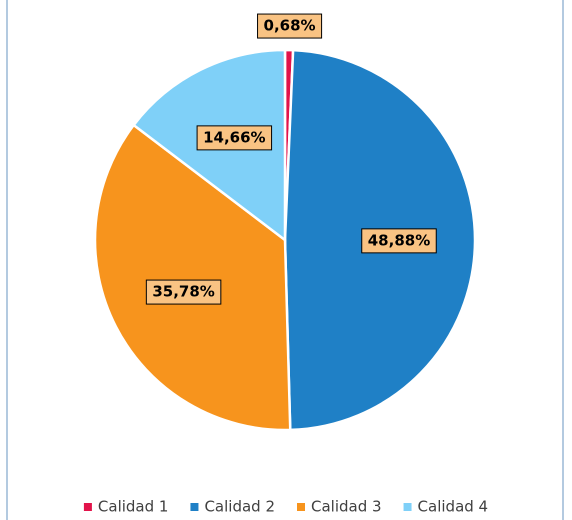 The width and height of the screenshot is (572, 520). What do you see at coordinates (346, 507) in the screenshot?
I see `legend-label: Calidad 3` at bounding box center [346, 507].